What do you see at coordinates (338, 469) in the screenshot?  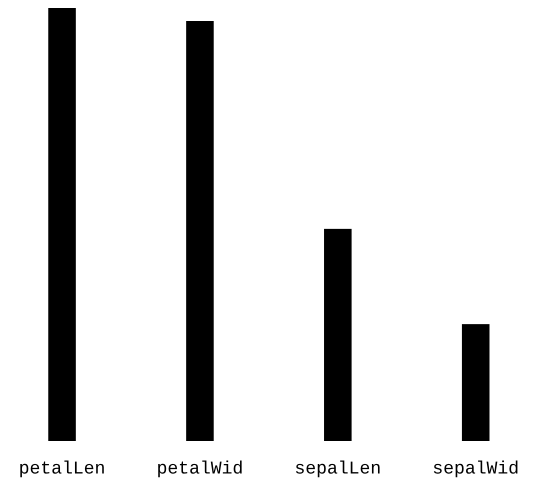 I see `x-tick-label: sepalLen` at bounding box center [338, 469].